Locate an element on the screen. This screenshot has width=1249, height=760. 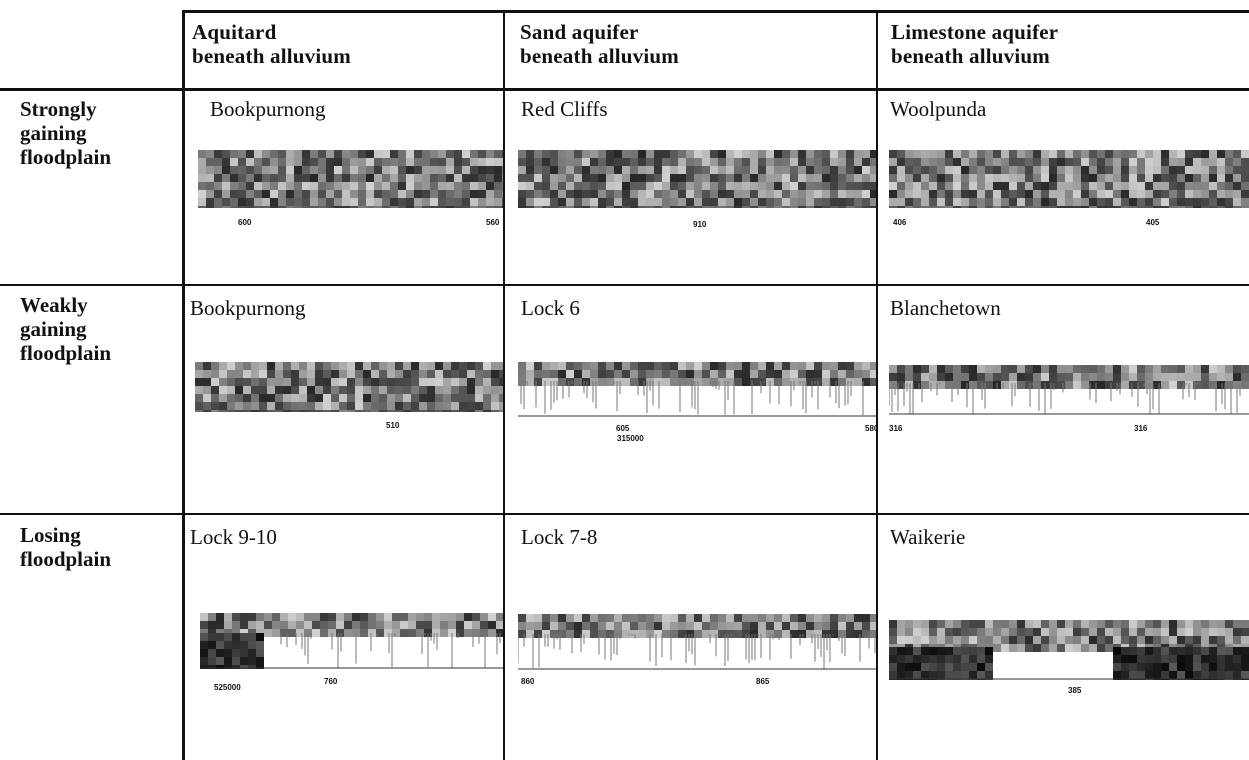
row-header-strongly-gaining: Strongly gaining floodplain is located at coordinates (65, 133).